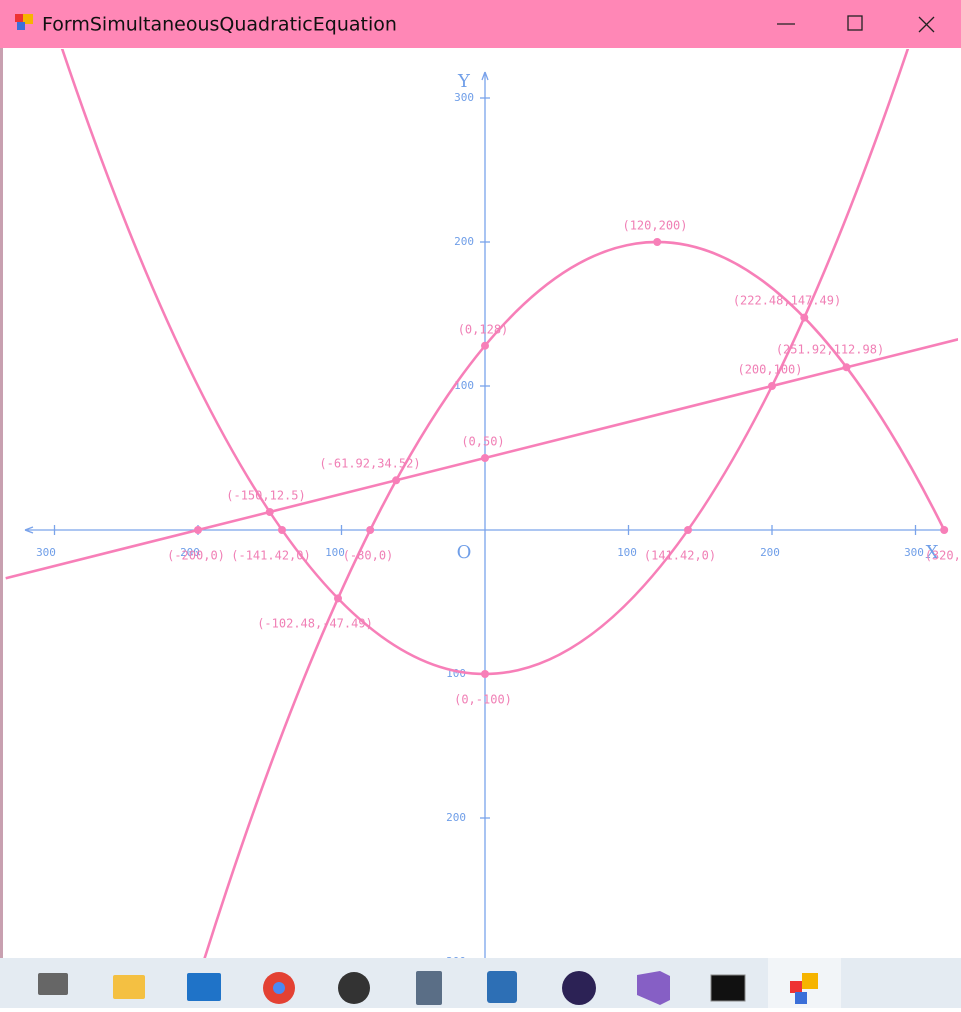 The image size is (961, 1012). I want to click on icon-calculator, so click(429, 988).